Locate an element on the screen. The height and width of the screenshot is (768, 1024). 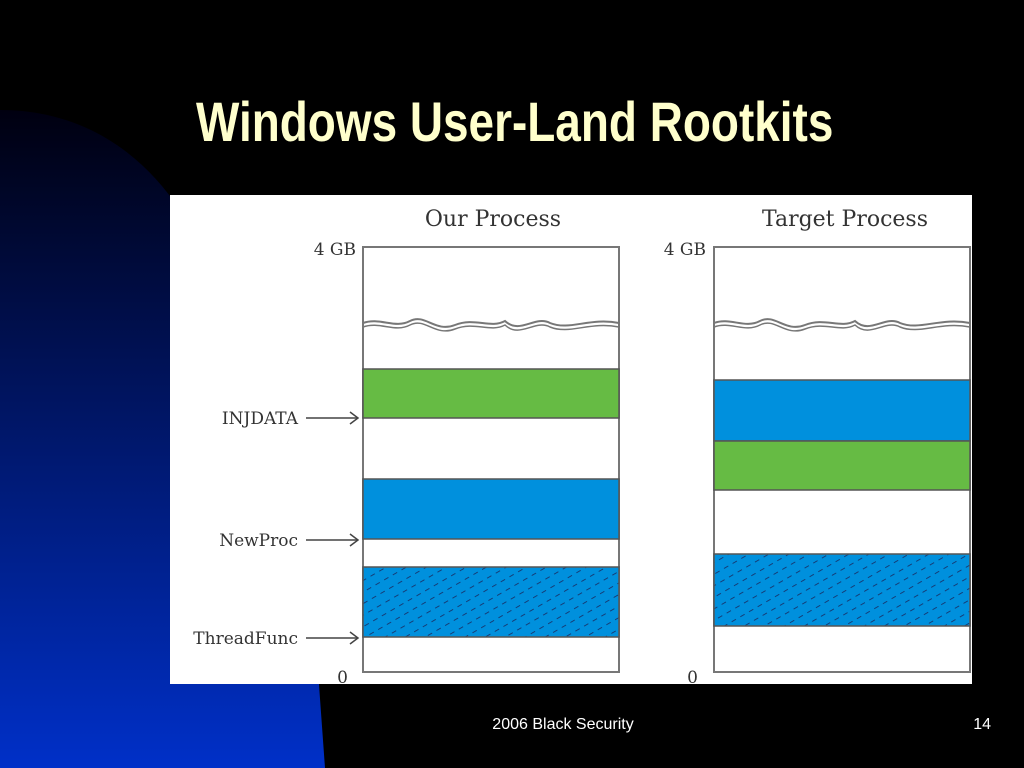
left-break-line is located at coordinates (491, 323).